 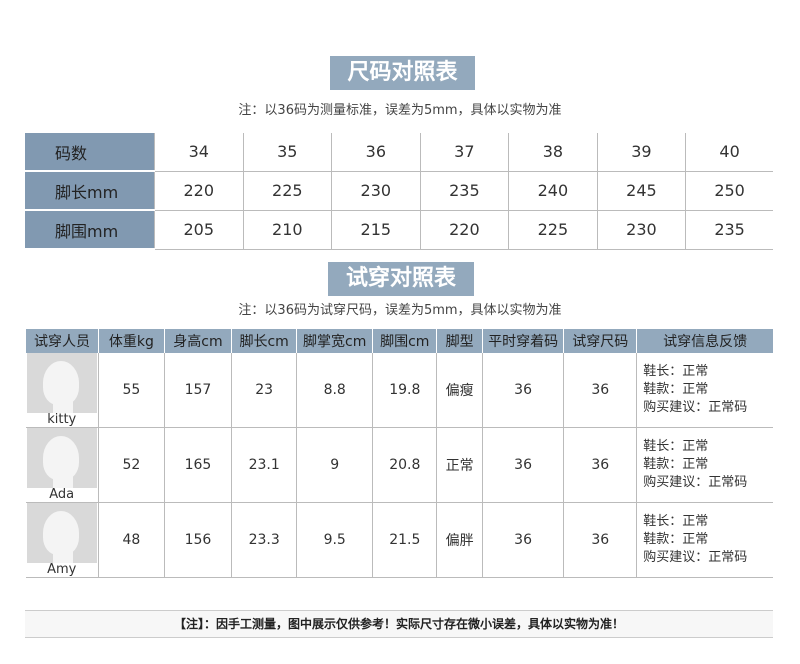 What do you see at coordinates (334, 390) in the screenshot?
I see `fitting-cell: 8.8` at bounding box center [334, 390].